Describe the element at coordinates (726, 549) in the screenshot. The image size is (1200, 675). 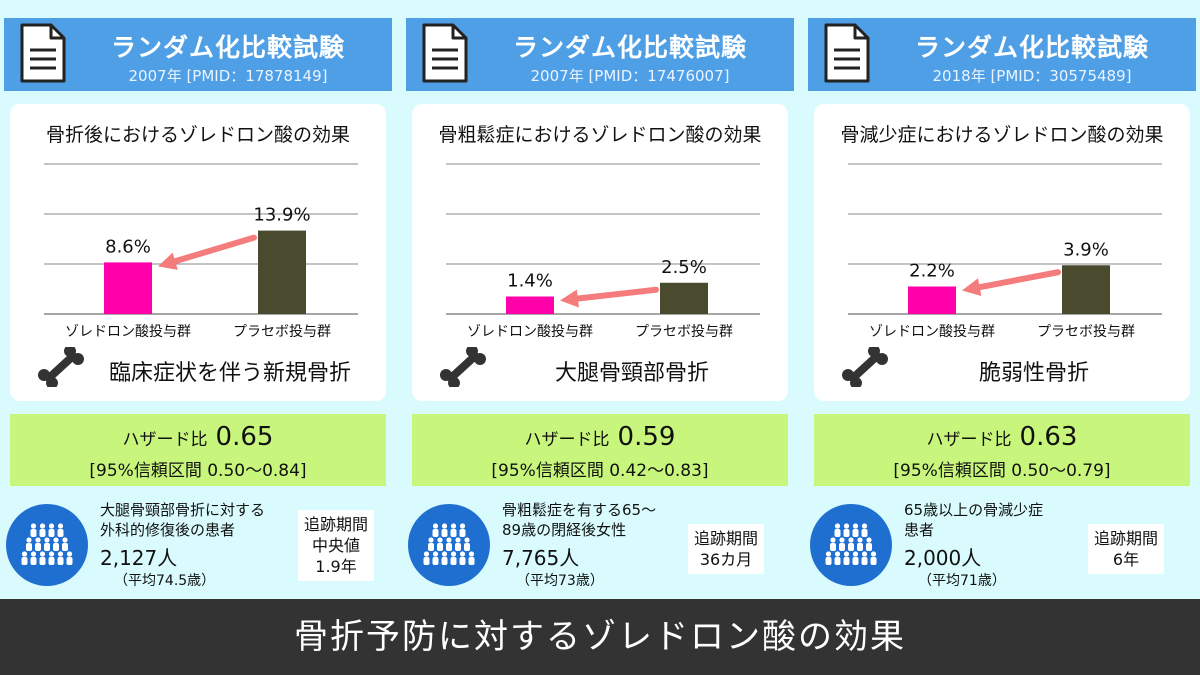
I see `followup-period-box: 追跡期間 36カ月` at that location.